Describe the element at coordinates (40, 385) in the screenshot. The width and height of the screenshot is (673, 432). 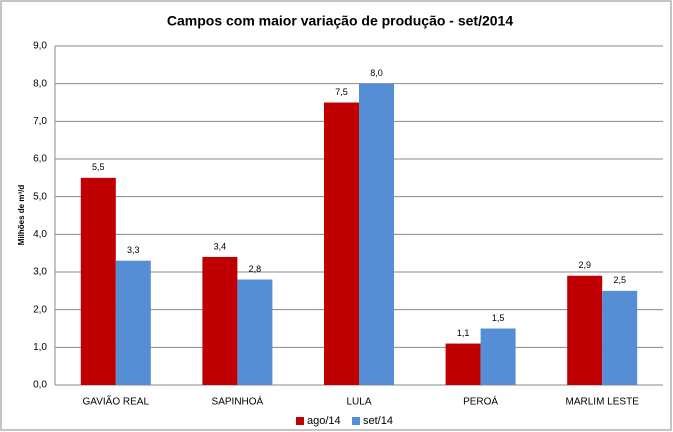
I see `y-tick-label: 0,0` at that location.